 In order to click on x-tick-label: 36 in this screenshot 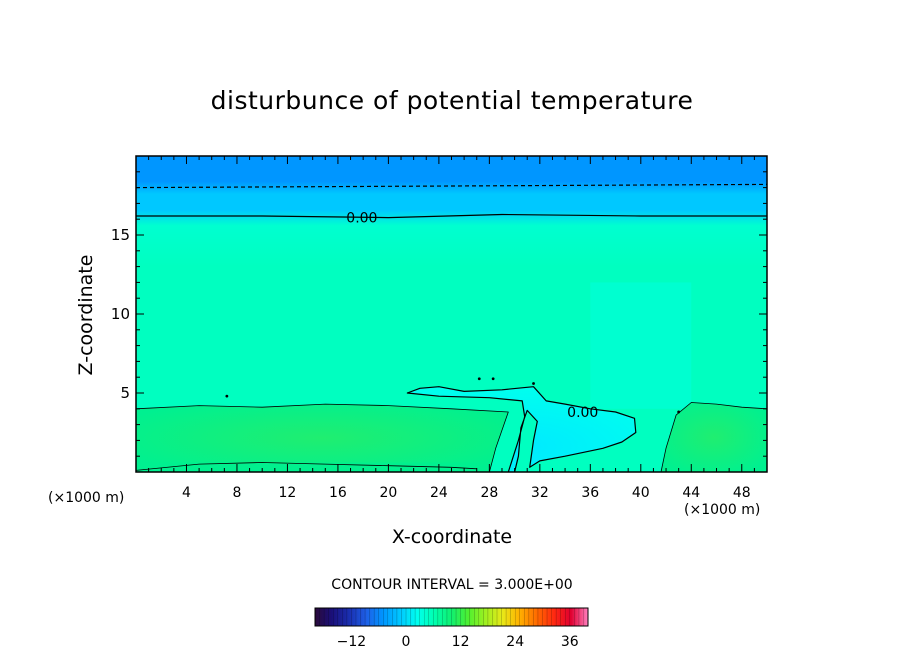, I will do `click(590, 493)`.